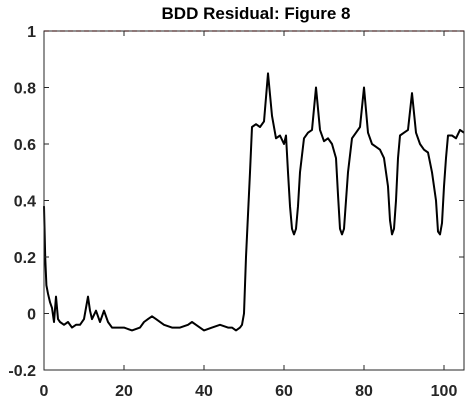 Image resolution: width=476 pixels, height=403 pixels. What do you see at coordinates (25, 145) in the screenshot?
I see `y-tick-label: 0.6` at bounding box center [25, 145].